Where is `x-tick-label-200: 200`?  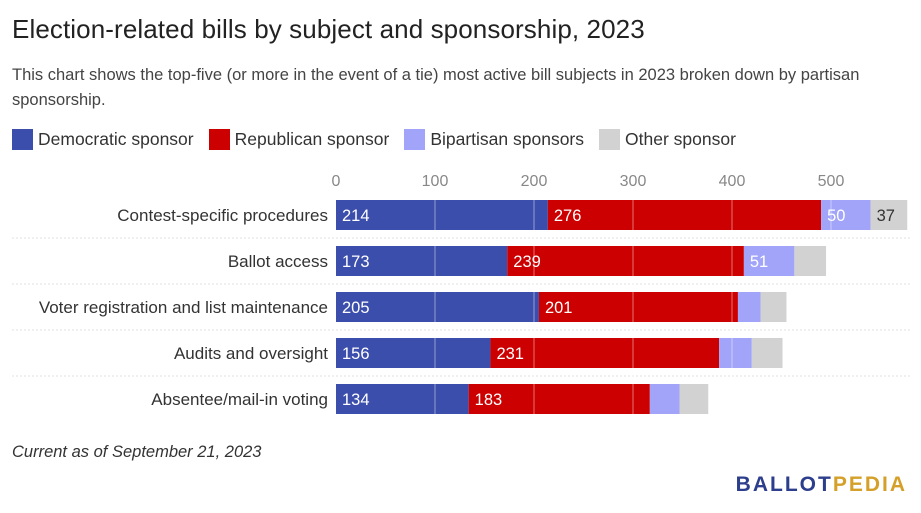
x-tick-label-200: 200 is located at coordinates (534, 181).